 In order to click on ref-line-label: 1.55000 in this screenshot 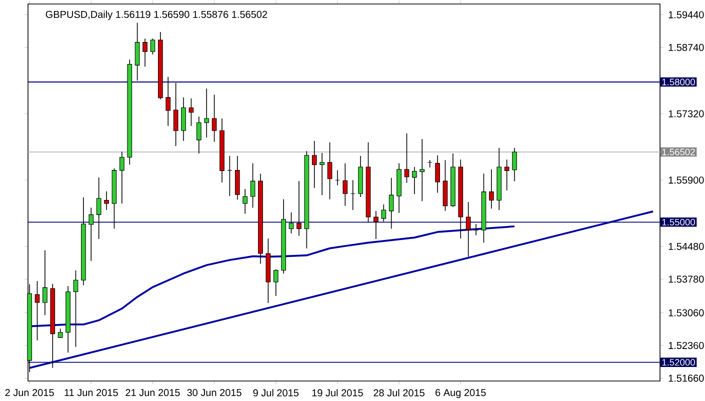, I will do `click(678, 222)`.